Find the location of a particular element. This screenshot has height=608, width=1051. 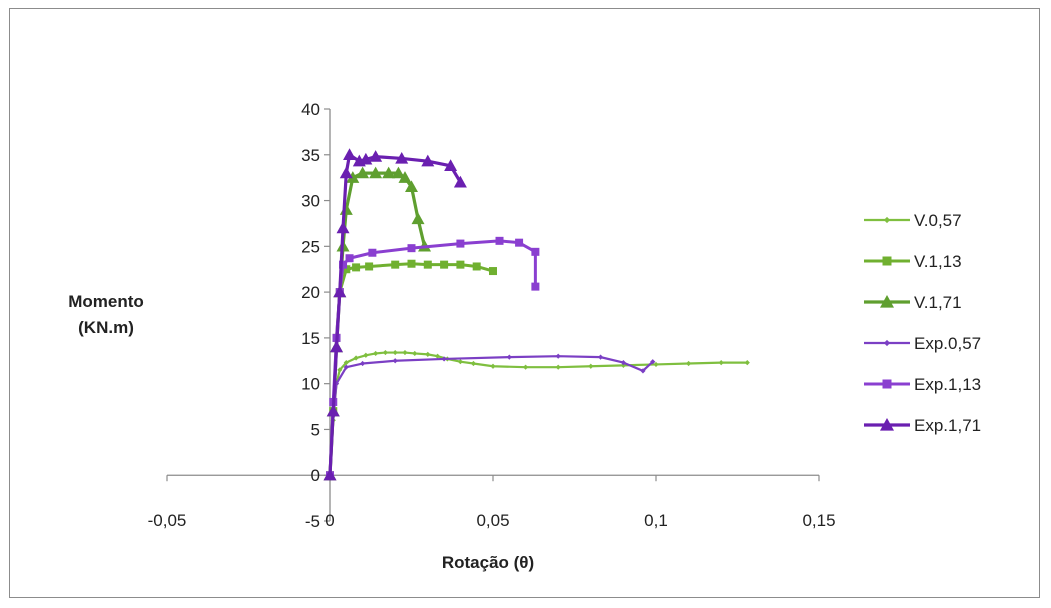

legend-entry: Exp.1,71 is located at coordinates (922, 425).